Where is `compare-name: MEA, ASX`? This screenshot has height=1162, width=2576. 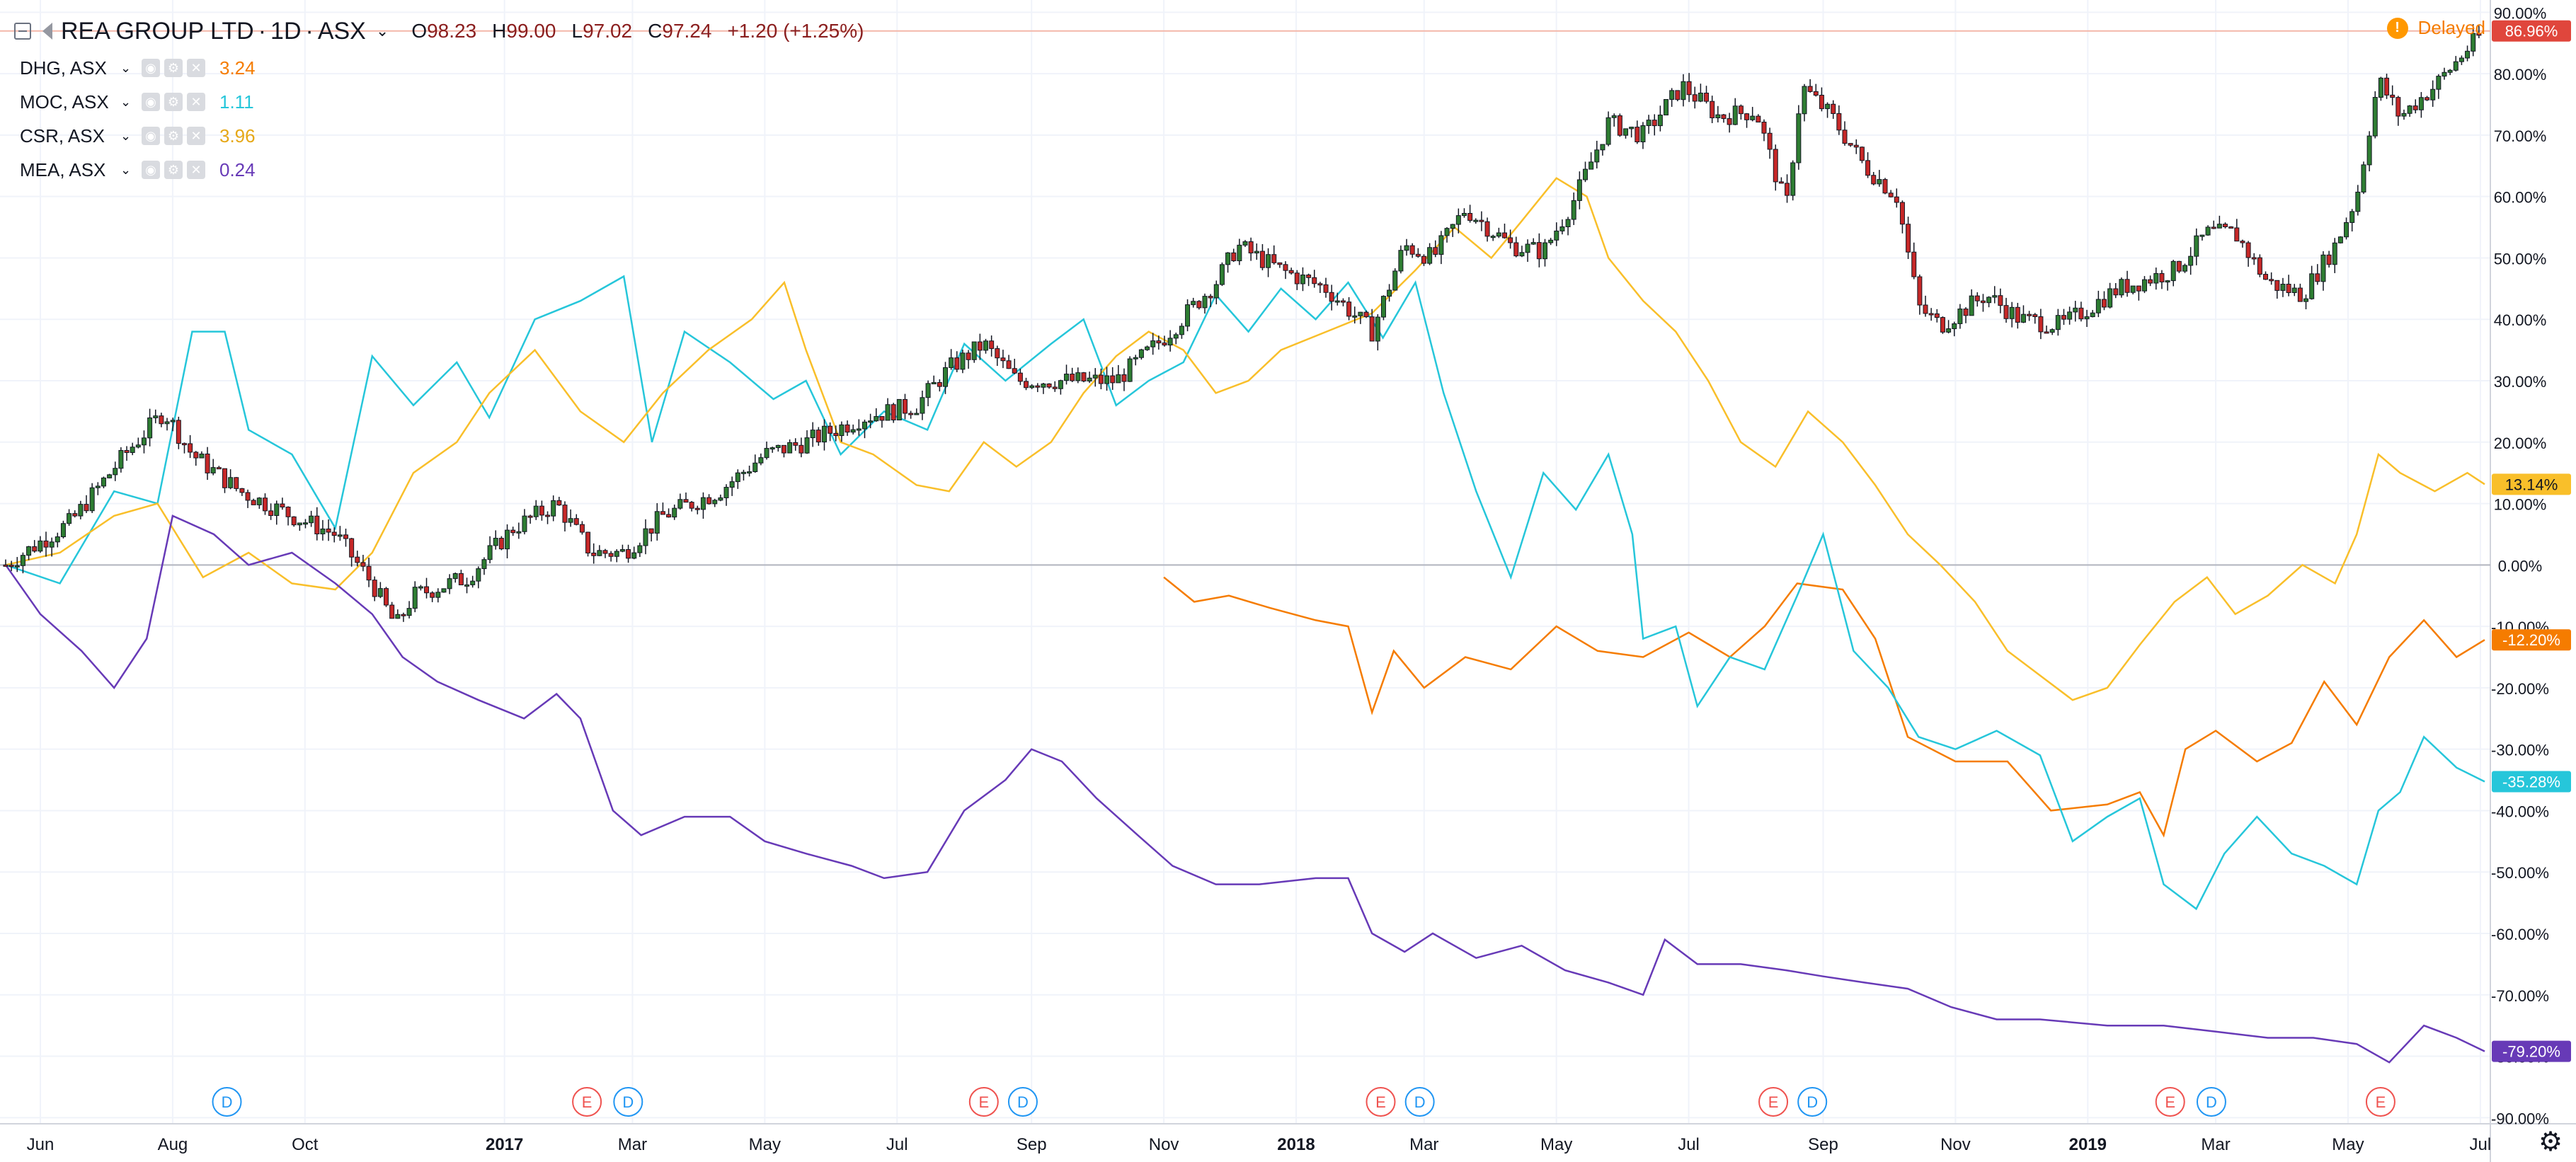
compare-name: MEA, ASX is located at coordinates (63, 169).